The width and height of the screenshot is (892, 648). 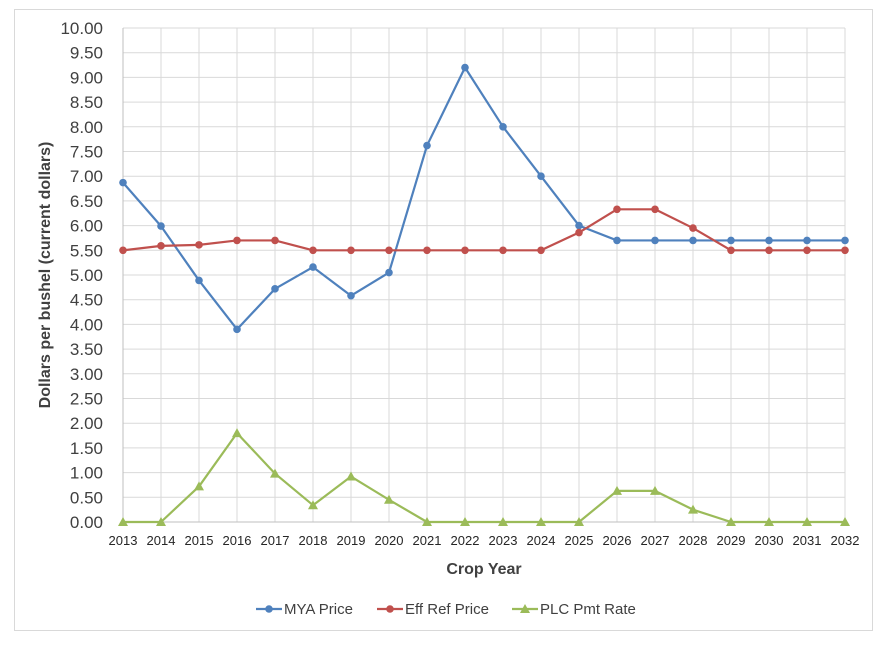 What do you see at coordinates (579, 540) in the screenshot?
I see `x-tick-label: 2025` at bounding box center [579, 540].